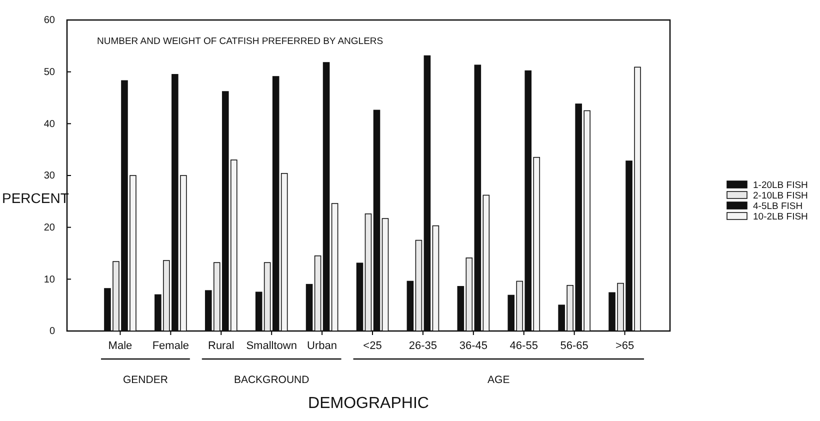 Image resolution: width=820 pixels, height=421 pixels. I want to click on y-tick-label: 30, so click(50, 176).